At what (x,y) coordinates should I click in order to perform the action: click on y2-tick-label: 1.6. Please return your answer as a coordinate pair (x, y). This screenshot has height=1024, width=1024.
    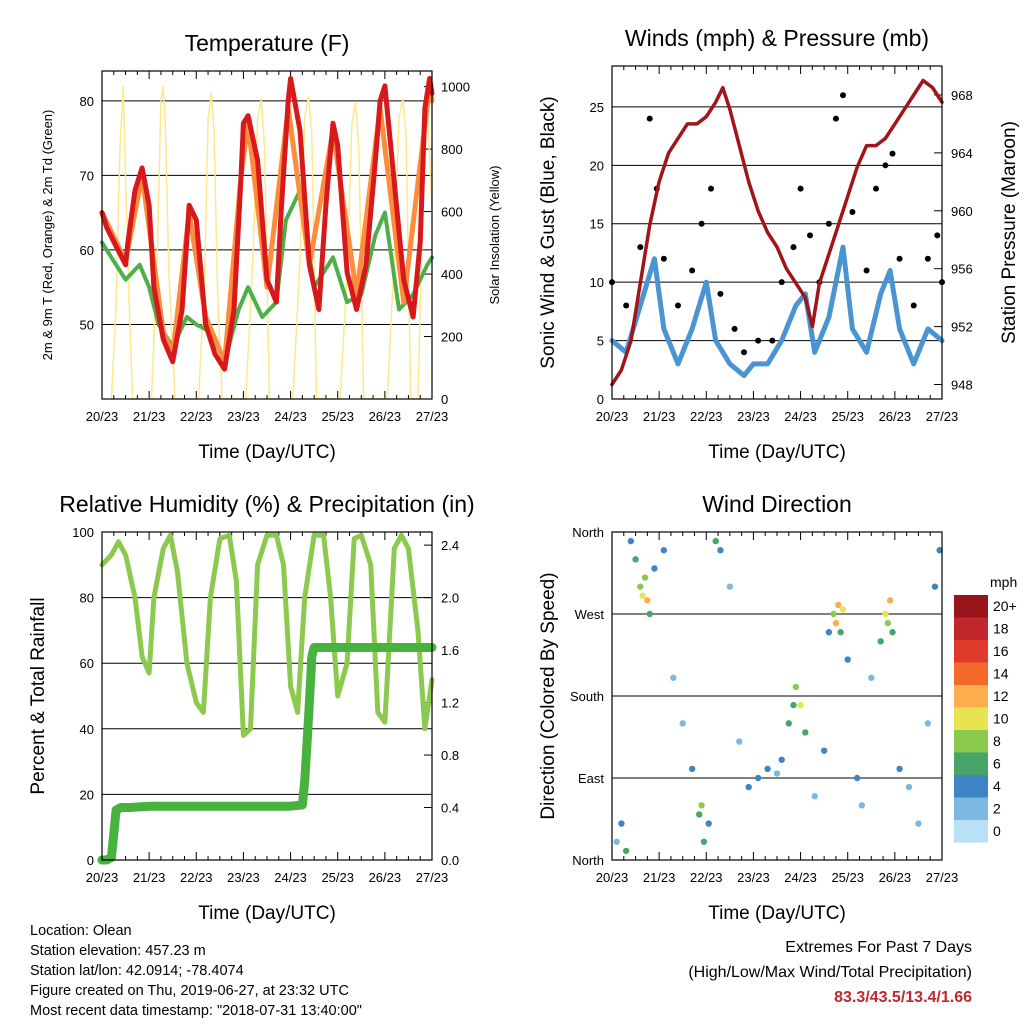
    Looking at the image, I should click on (450, 650).